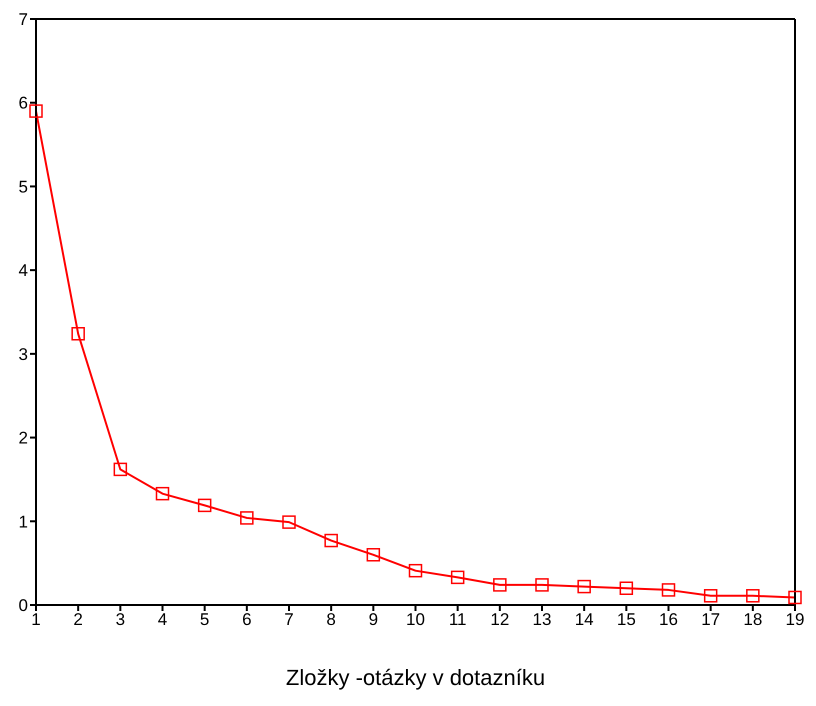 This screenshot has width=816, height=706. What do you see at coordinates (36, 620) in the screenshot?
I see `x-tick-label: 1` at bounding box center [36, 620].